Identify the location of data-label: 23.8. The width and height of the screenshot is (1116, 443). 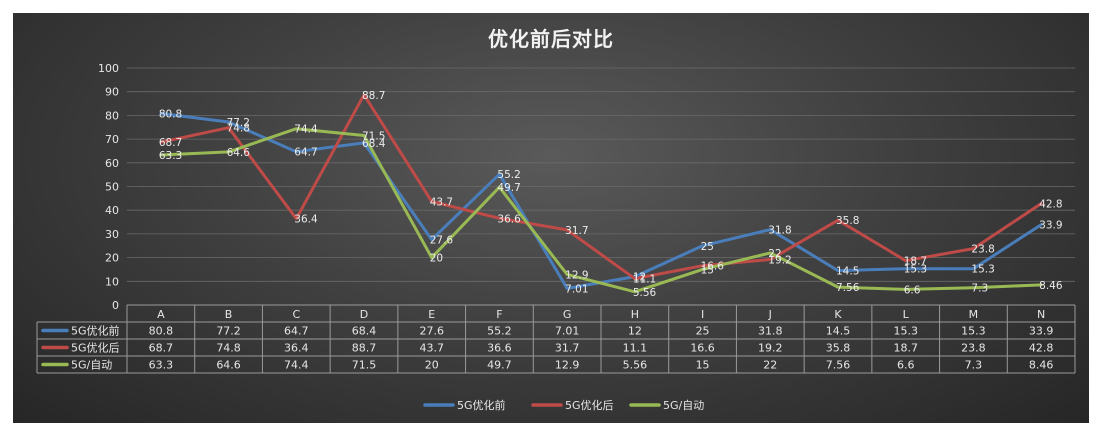
(982, 250).